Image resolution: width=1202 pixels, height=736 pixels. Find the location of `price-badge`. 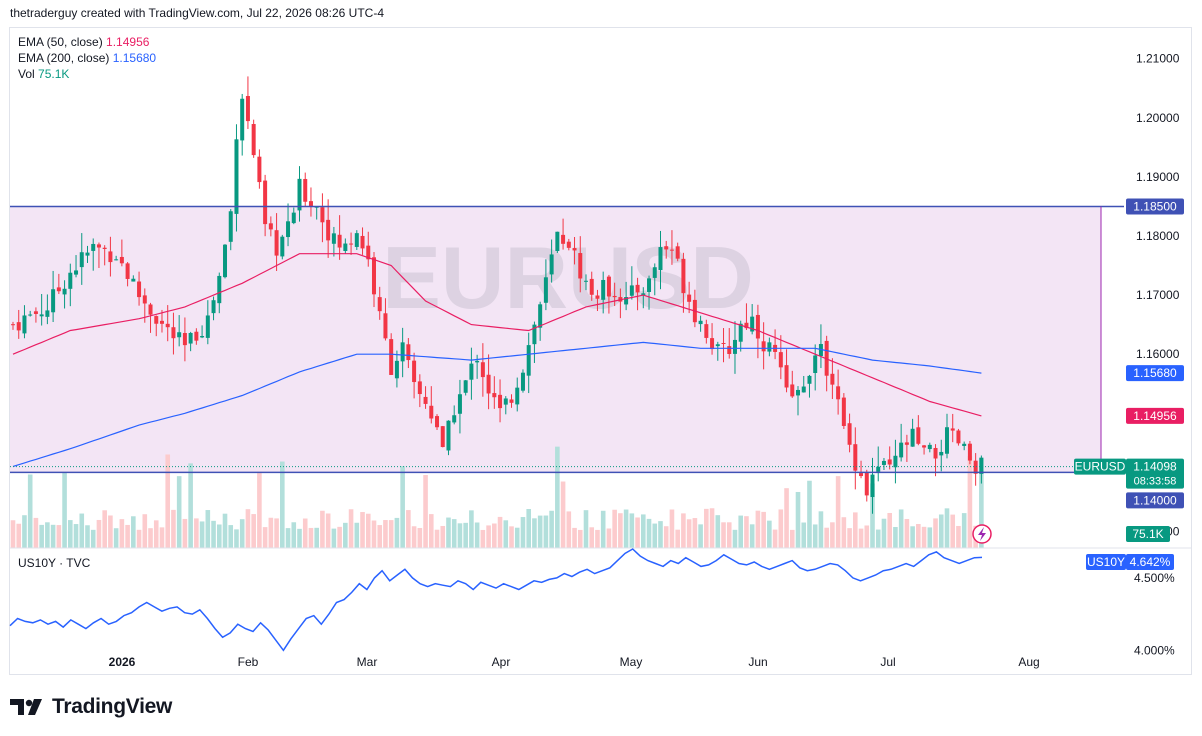

price-badge is located at coordinates (1155, 473).